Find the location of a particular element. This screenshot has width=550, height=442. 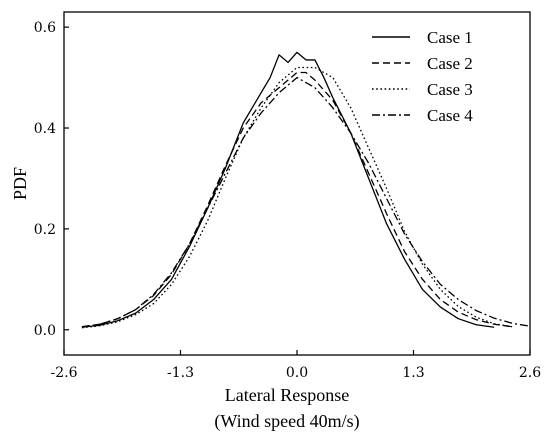

y-tick-label: 0.0 is located at coordinates (45, 331).